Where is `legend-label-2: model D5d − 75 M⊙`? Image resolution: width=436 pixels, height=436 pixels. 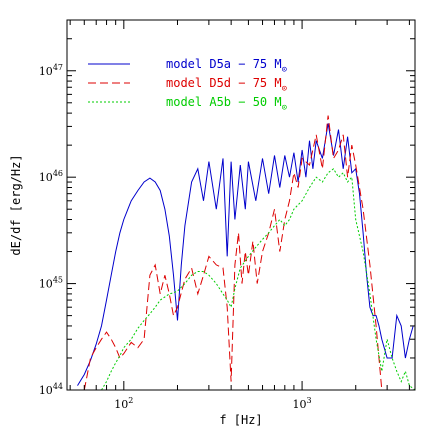
legend-label-2: model D5d − 75 M⊙ is located at coordinates (226, 85).